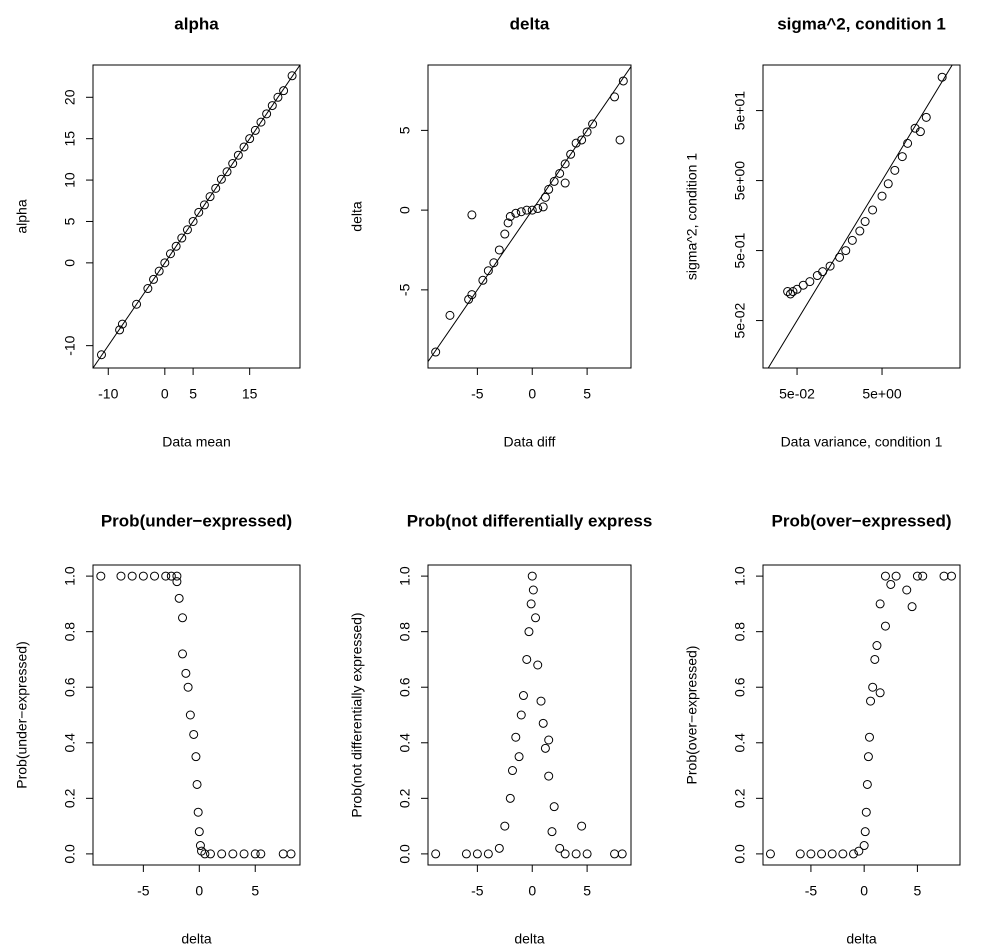 The image size is (983, 952). Describe the element at coordinates (196, 23) in the screenshot. I see `panel-title: alpha` at that location.